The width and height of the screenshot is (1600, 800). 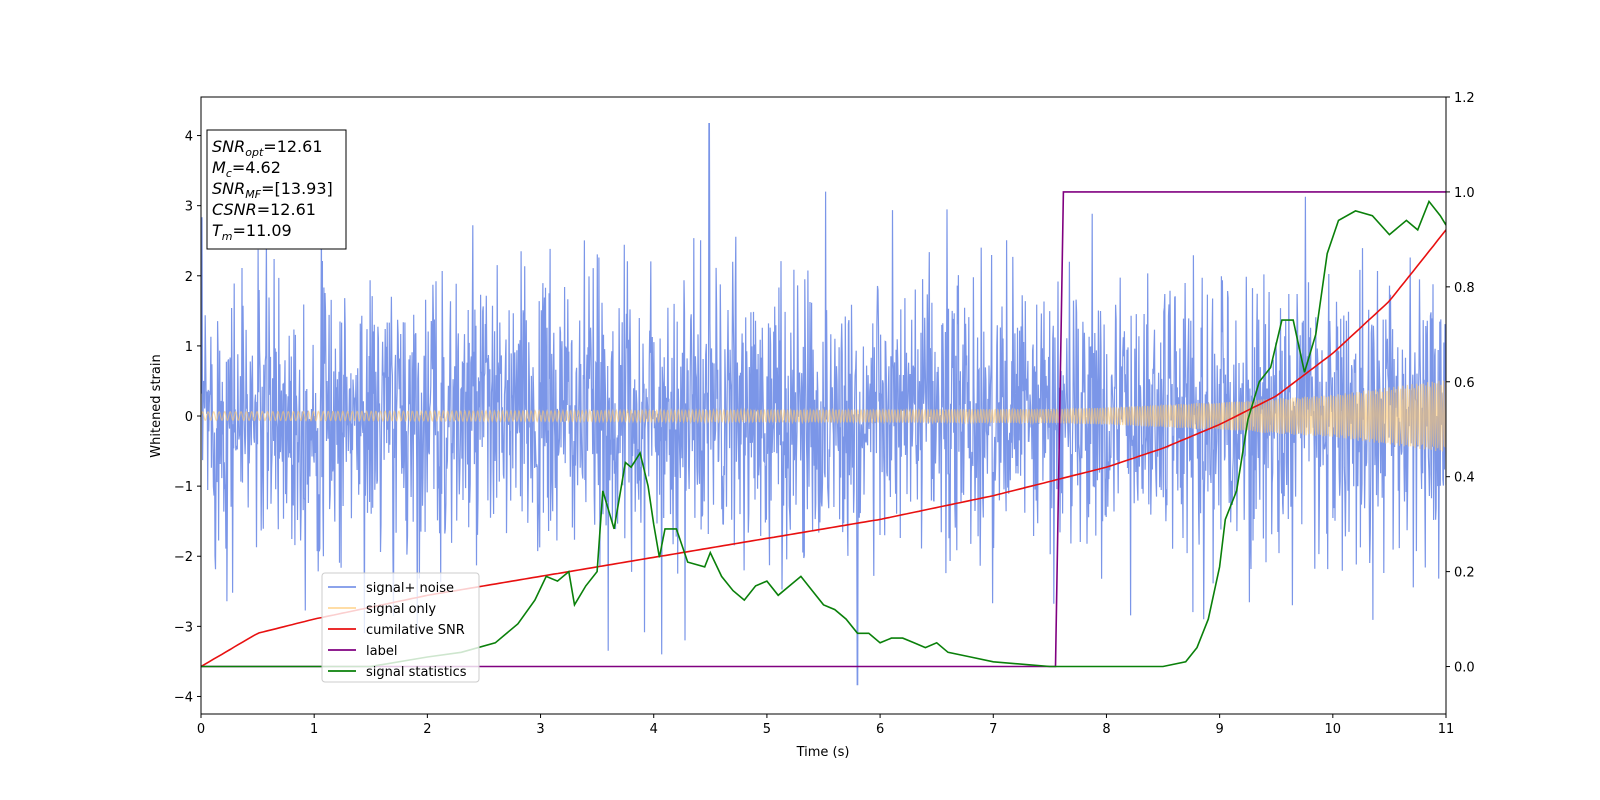 What do you see at coordinates (189, 347) in the screenshot?
I see `y-tick-label: 1` at bounding box center [189, 347].